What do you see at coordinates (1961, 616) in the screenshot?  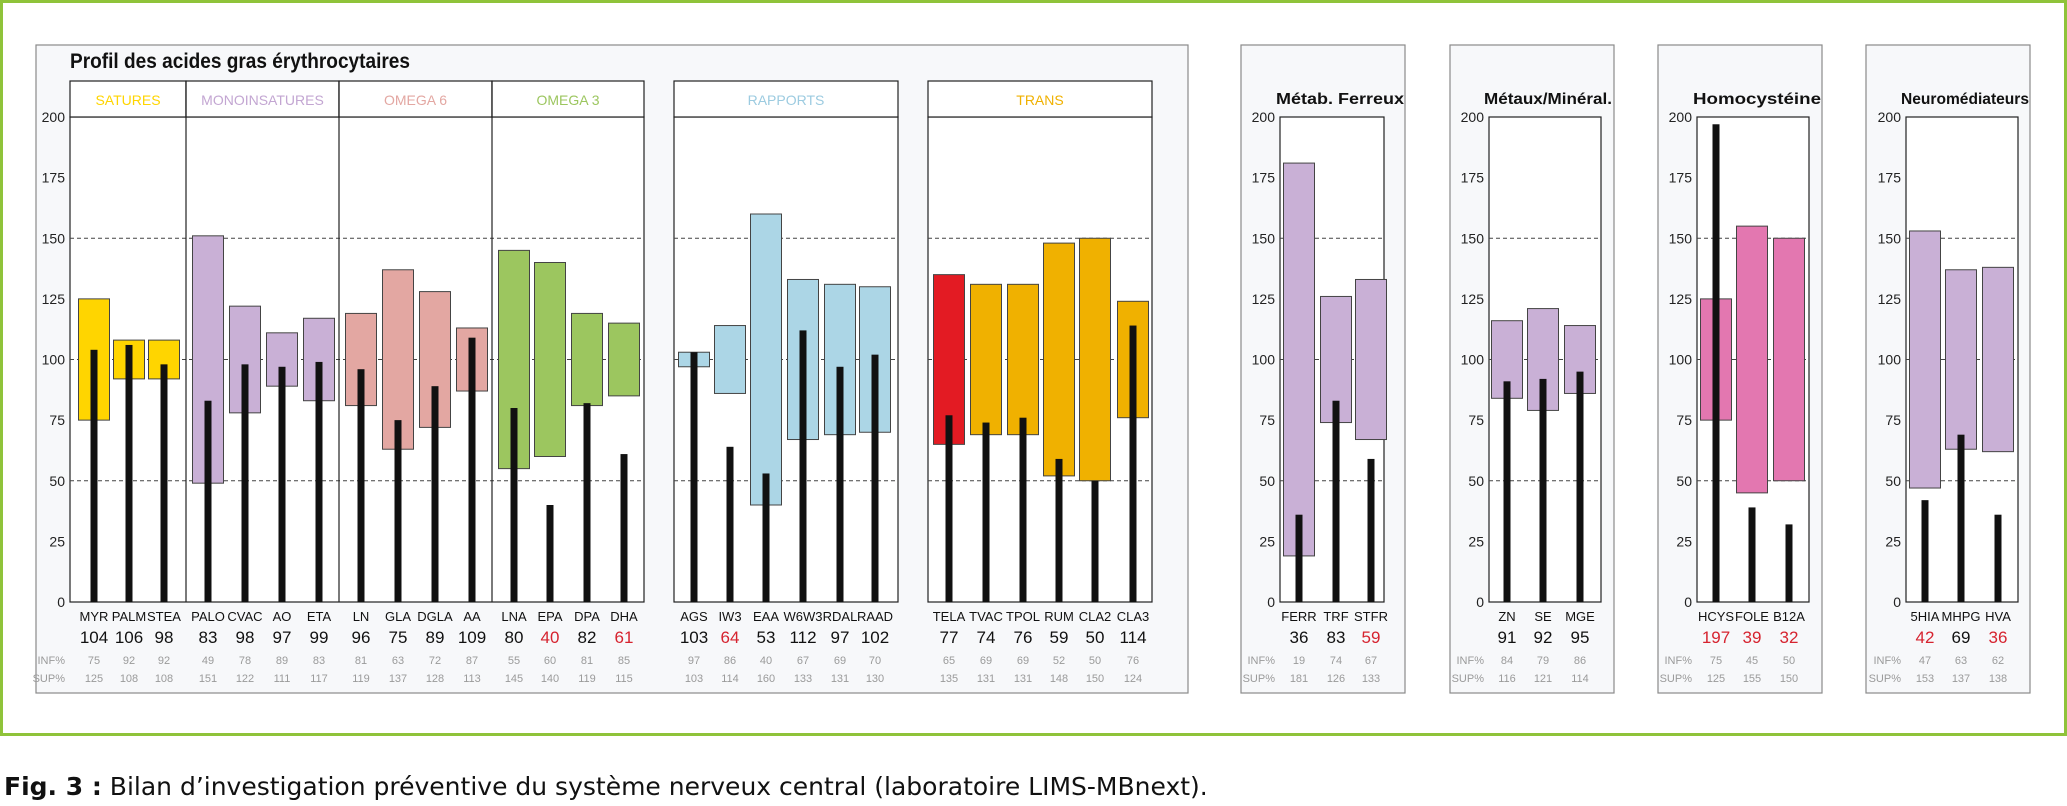 I see `item-name: MHPG` at bounding box center [1961, 616].